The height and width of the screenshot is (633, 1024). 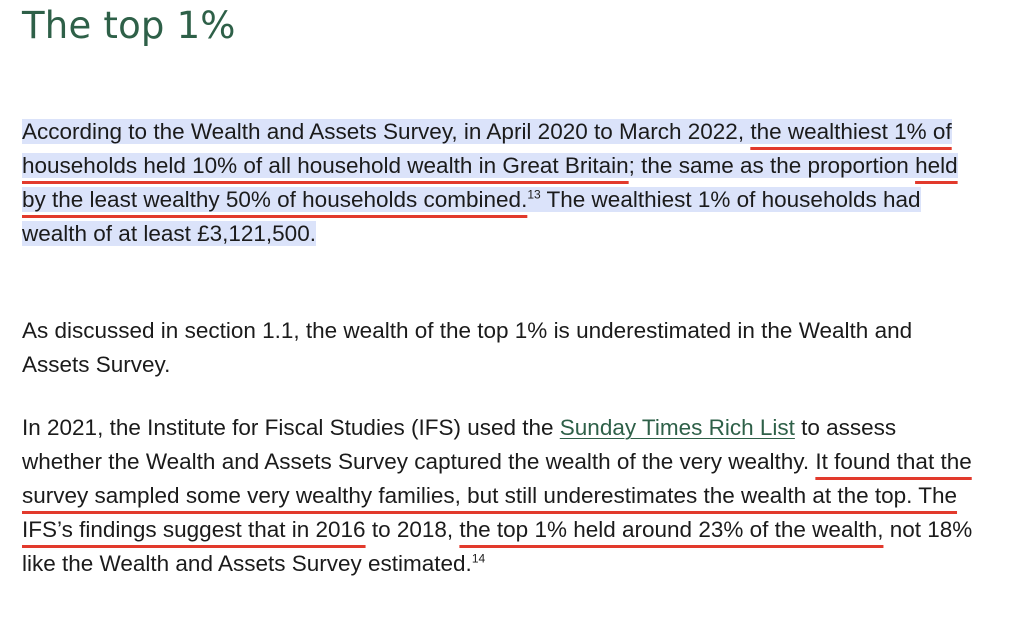 I want to click on footnote-ref-14: 14, so click(x=478, y=558).